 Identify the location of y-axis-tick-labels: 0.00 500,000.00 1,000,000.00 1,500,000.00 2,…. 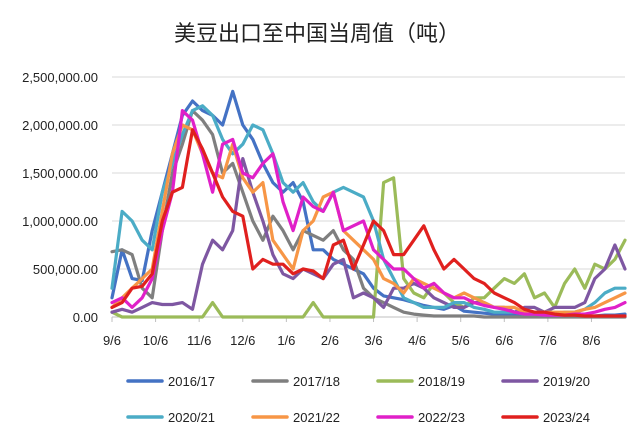
(60, 197).